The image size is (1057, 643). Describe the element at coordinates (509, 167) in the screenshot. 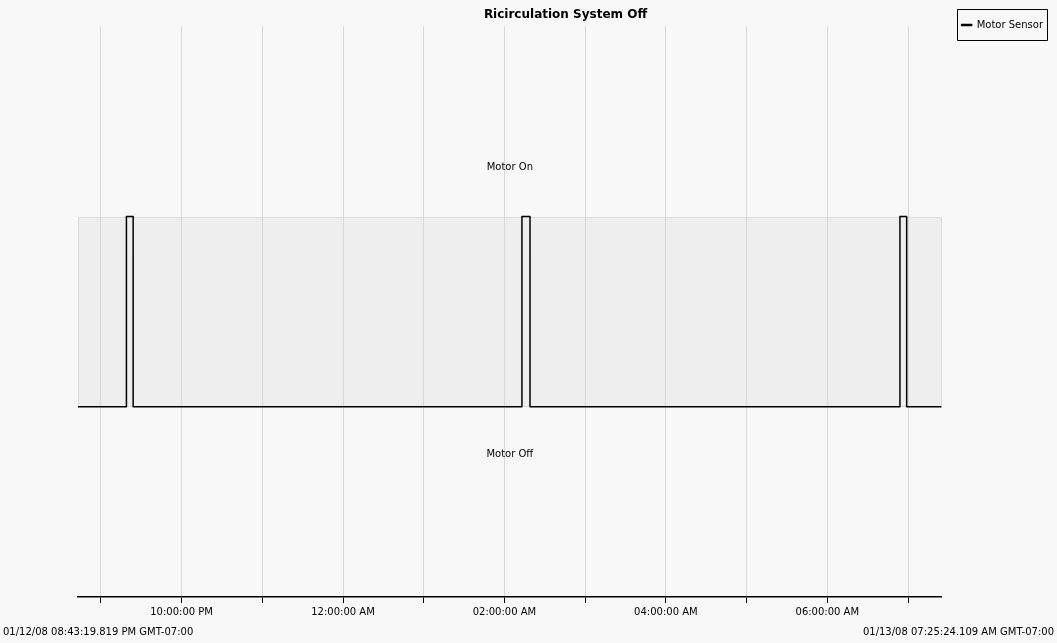

I see `text: Motor On` at that location.